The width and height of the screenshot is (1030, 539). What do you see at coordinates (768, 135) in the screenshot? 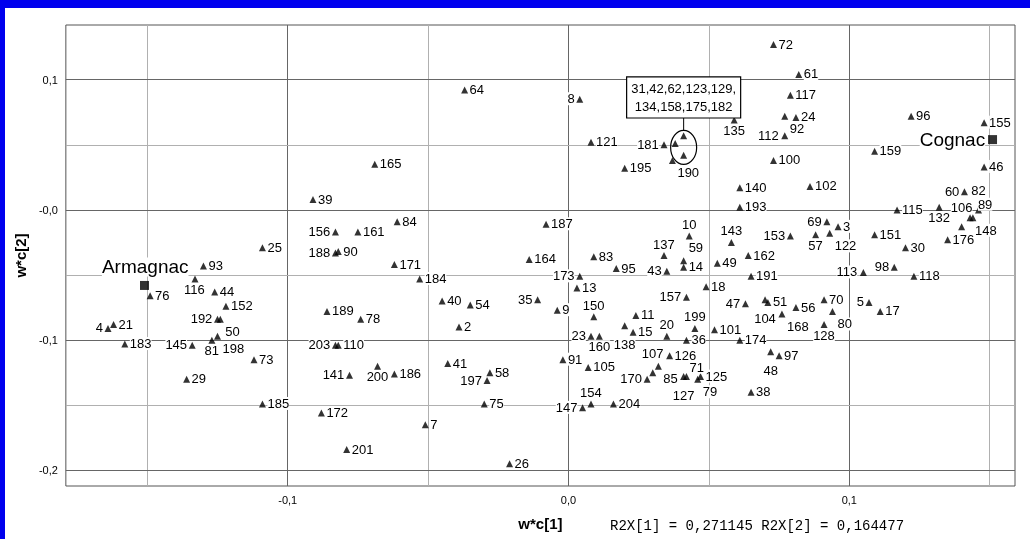
I see `annotation: 112` at bounding box center [768, 135].